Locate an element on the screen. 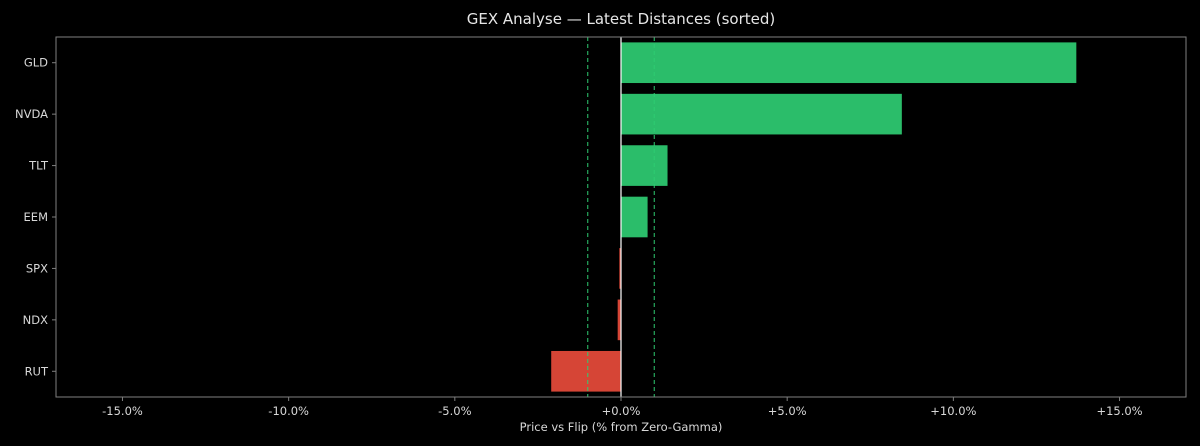  y-tick-label-tlt: TLT is located at coordinates (38, 166).